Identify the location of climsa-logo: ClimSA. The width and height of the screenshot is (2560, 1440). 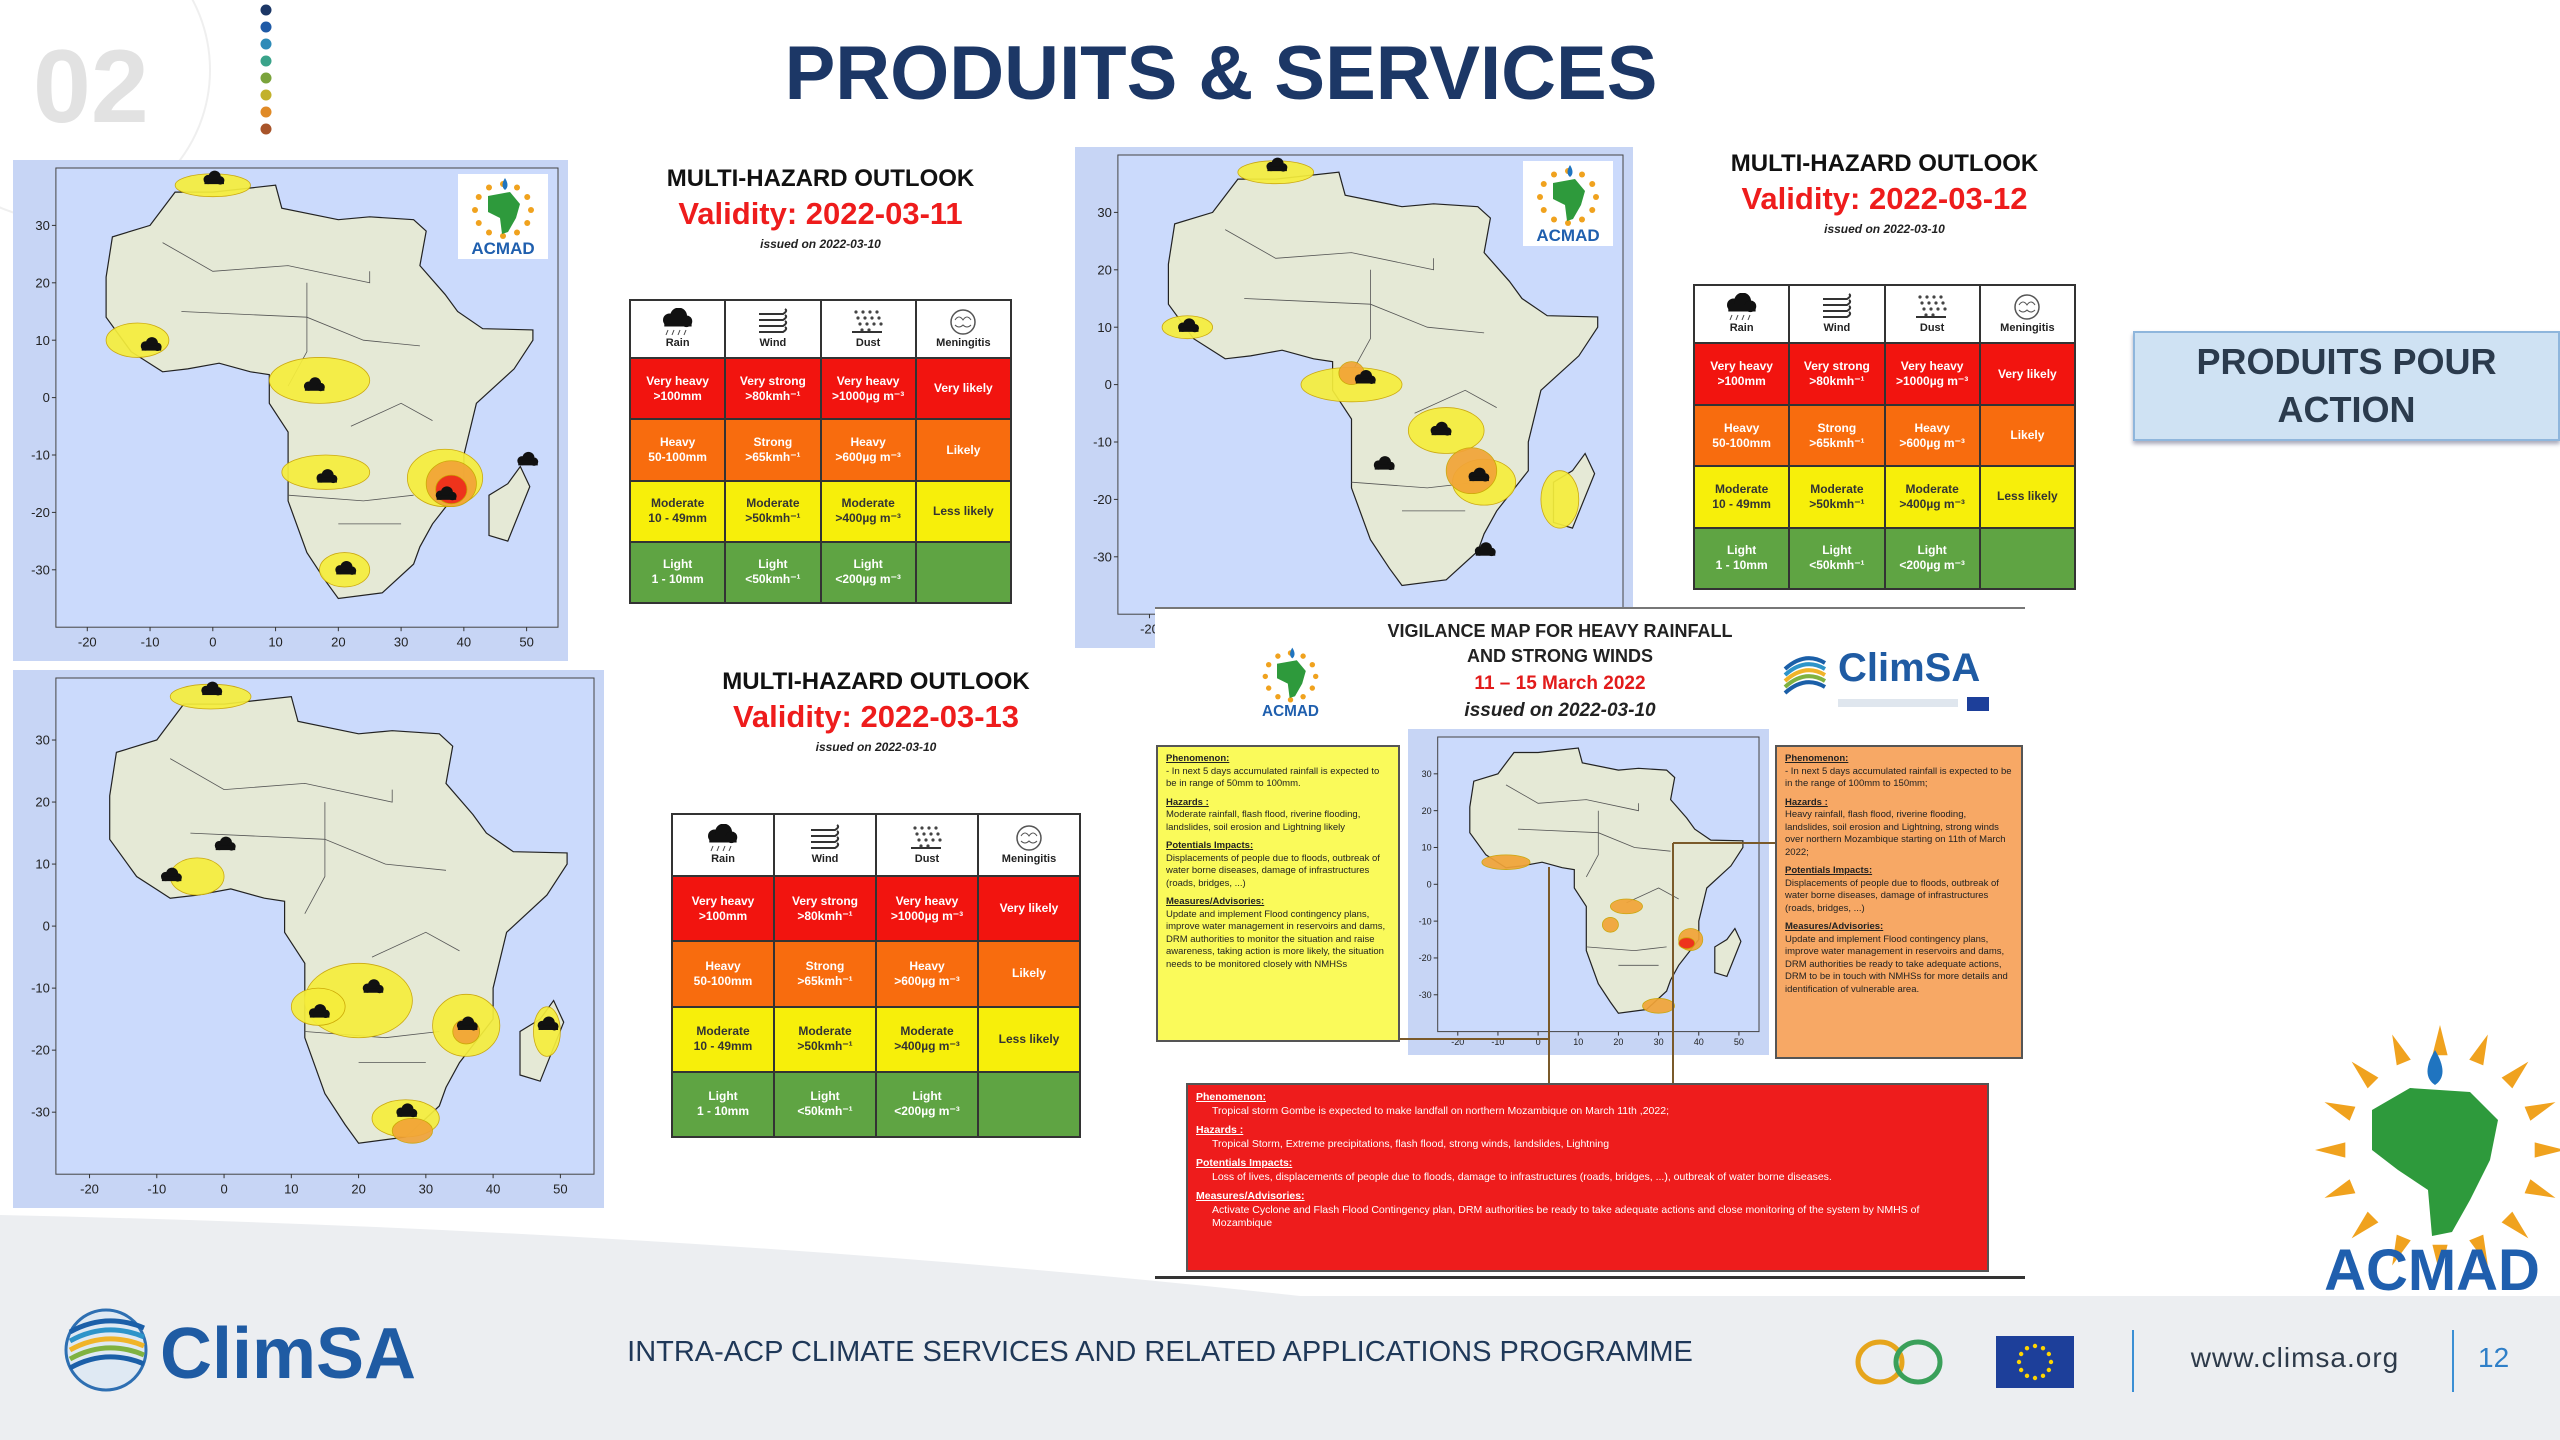
(1886, 678).